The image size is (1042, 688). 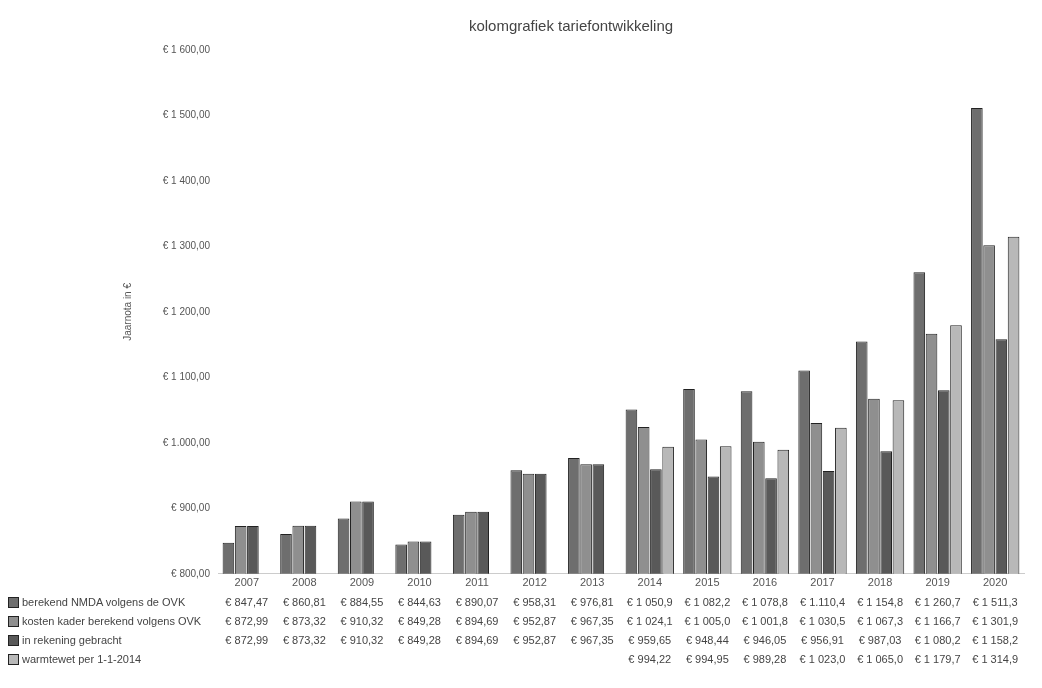 What do you see at coordinates (707, 659) in the screenshot?
I see `data-label: € 994,95` at bounding box center [707, 659].